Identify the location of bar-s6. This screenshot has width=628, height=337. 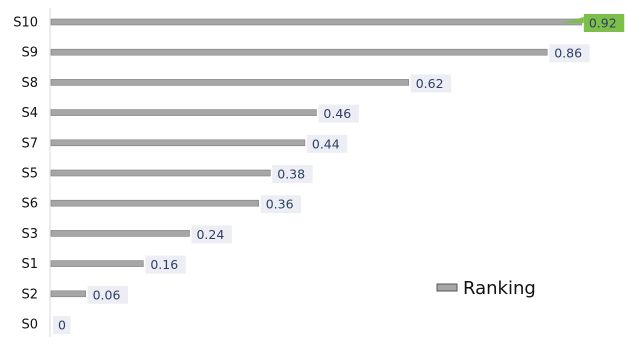
(155, 203).